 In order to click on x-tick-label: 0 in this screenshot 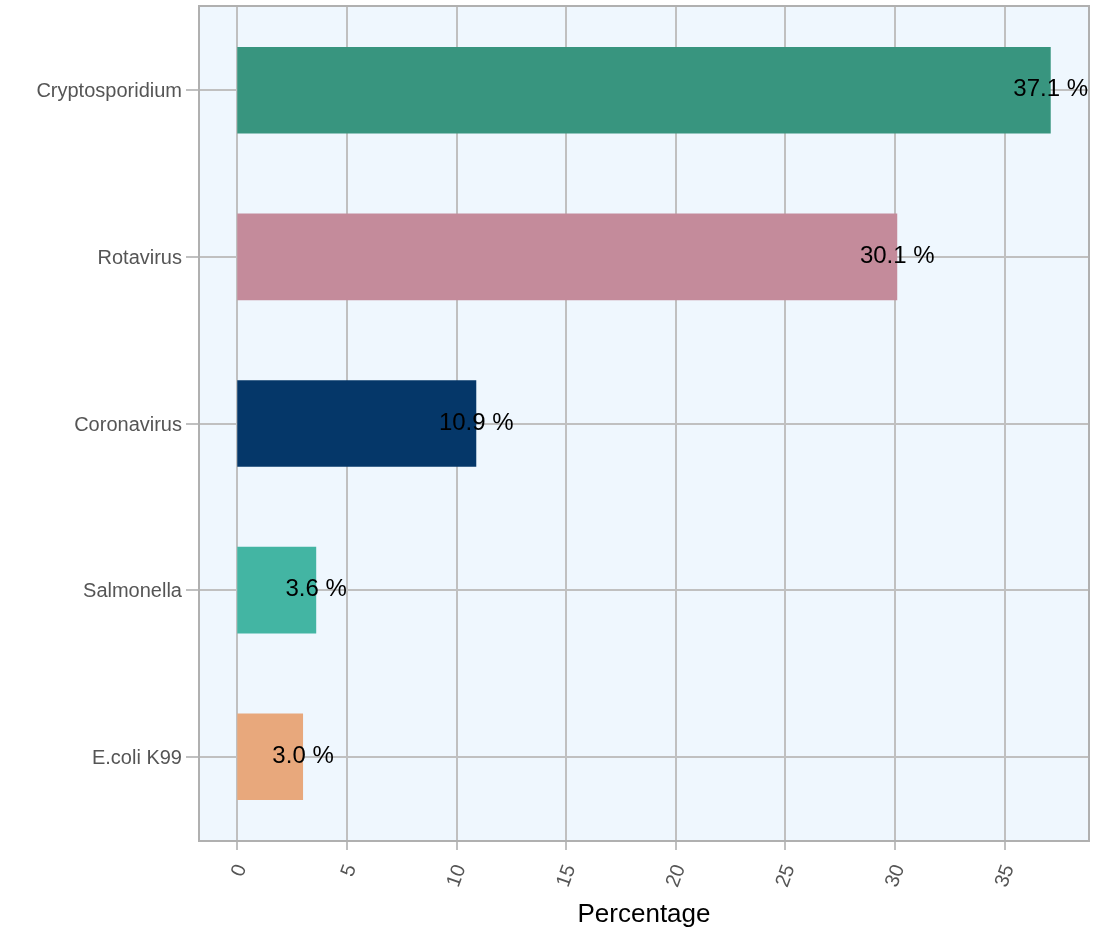, I will do `click(238, 870)`.